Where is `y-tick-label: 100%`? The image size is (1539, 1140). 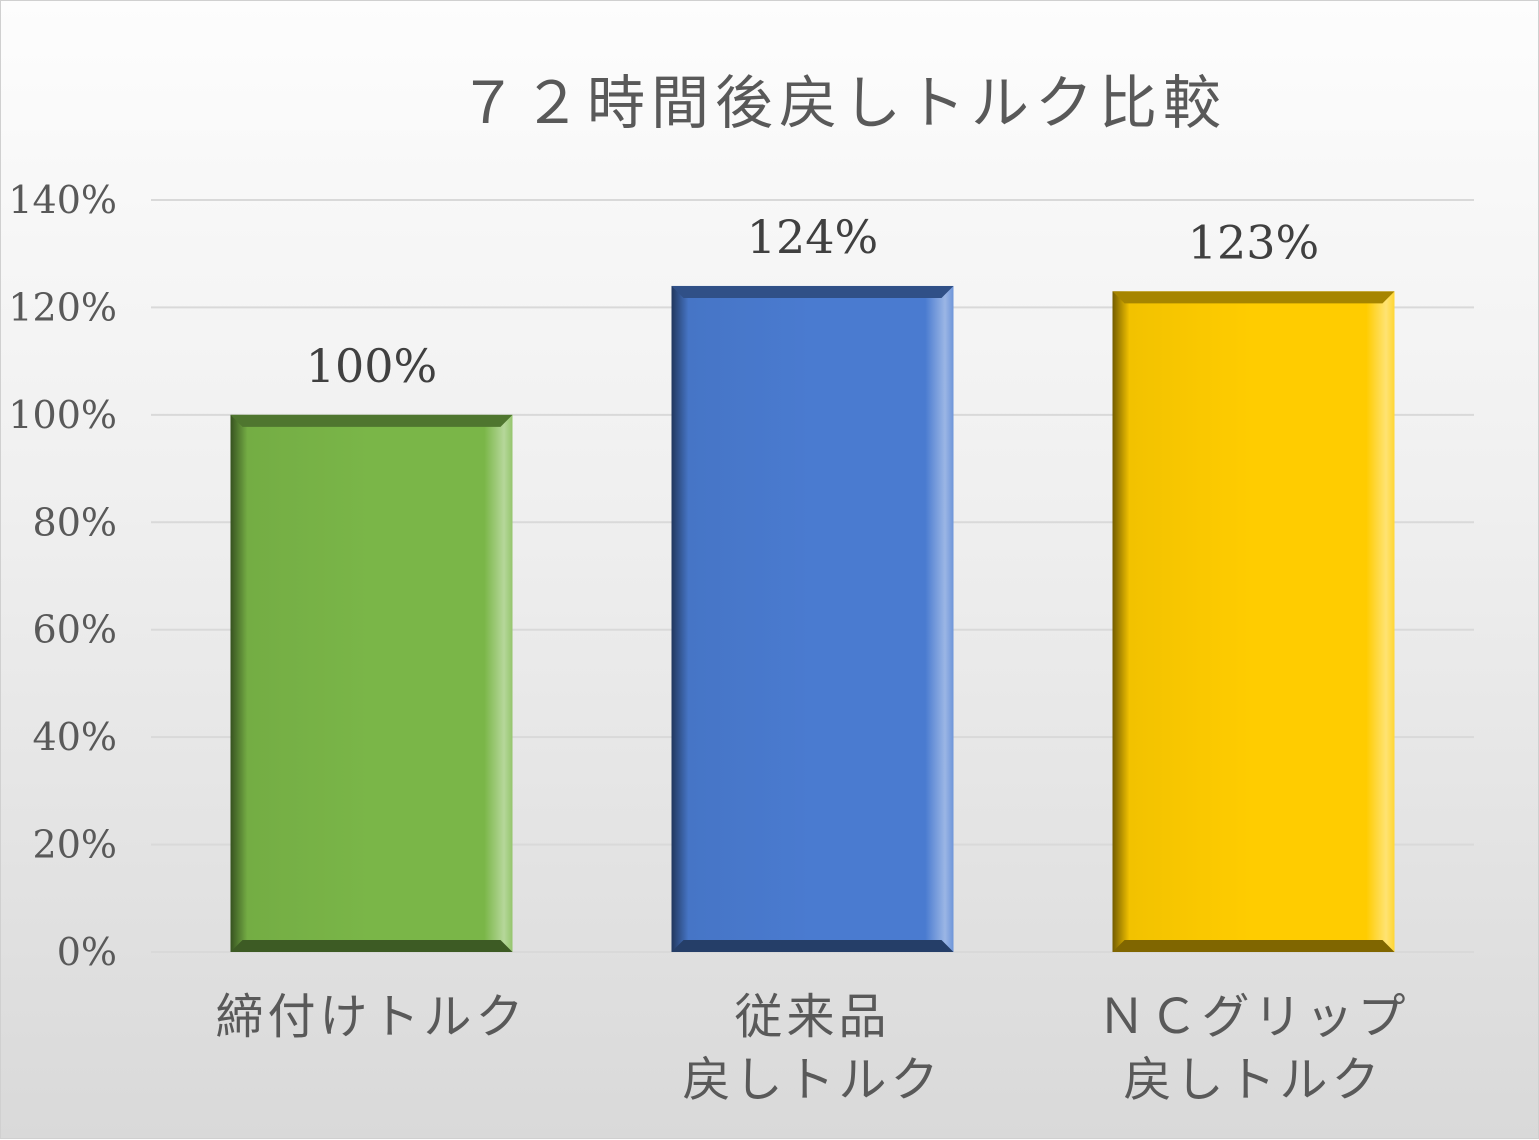
y-tick-label: 100% is located at coordinates (62, 415).